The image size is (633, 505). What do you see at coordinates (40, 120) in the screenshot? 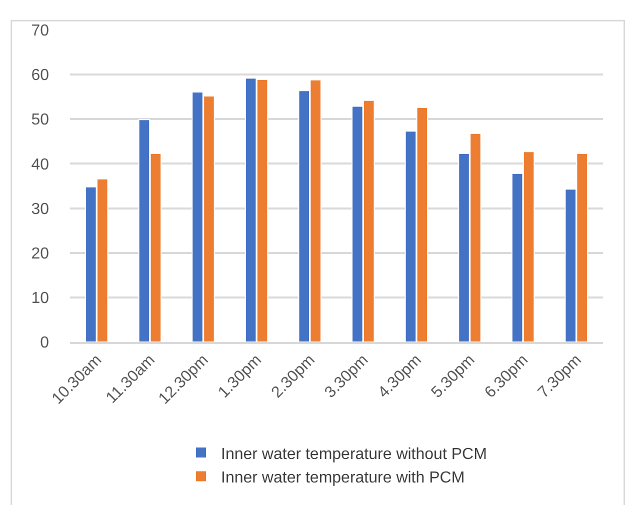
I see `y-tick-label: 50` at bounding box center [40, 120].